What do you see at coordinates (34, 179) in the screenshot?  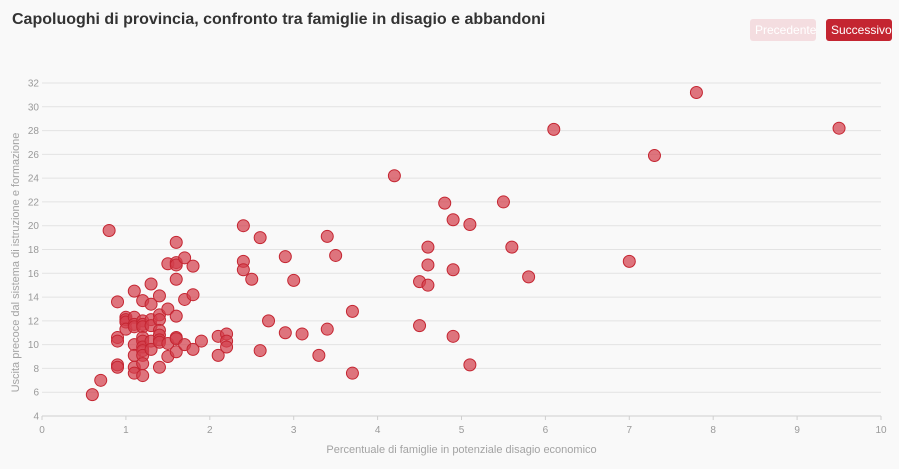 I see `y-tick-label: 24` at bounding box center [34, 179].